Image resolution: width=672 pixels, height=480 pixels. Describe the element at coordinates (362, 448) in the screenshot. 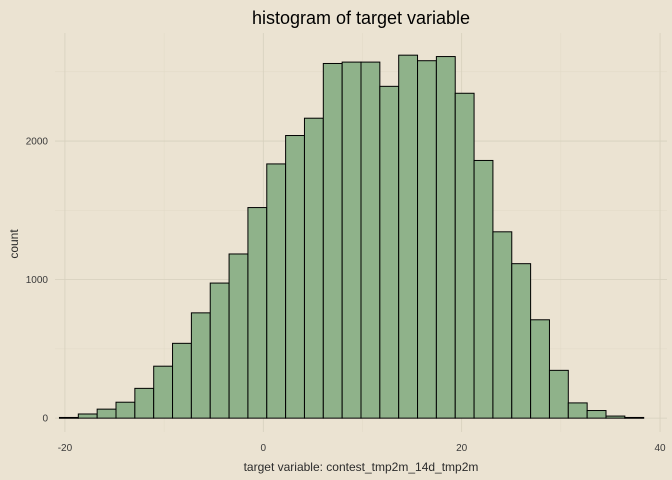

I see `x-axis-ticks: -20 0 20 40` at that location.